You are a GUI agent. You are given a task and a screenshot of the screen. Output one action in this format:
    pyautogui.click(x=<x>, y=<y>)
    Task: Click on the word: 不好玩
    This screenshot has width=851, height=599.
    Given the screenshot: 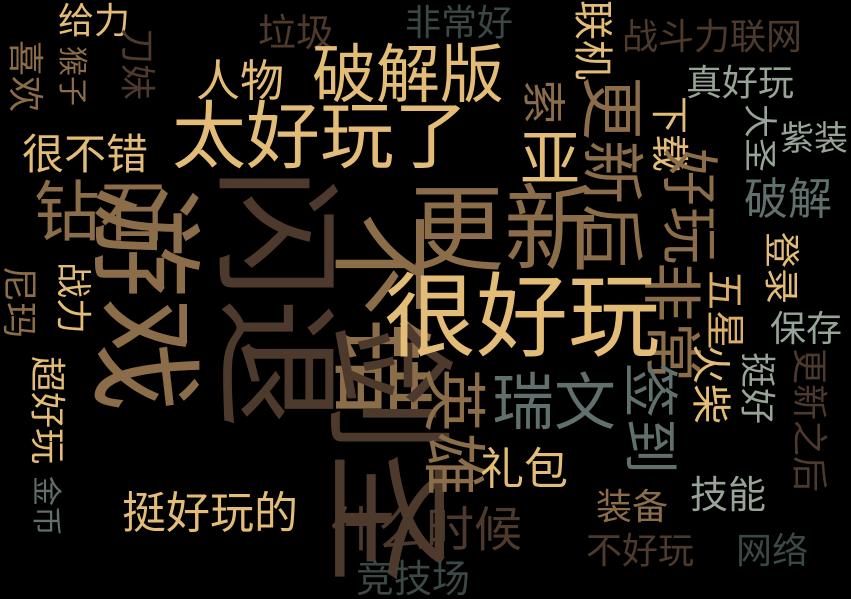 What is the action you would take?
    pyautogui.click(x=640, y=551)
    